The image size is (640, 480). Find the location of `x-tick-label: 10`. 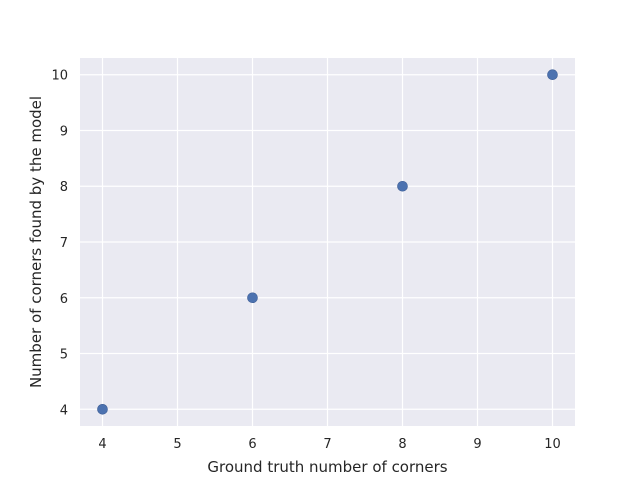

x-tick-label: 10 is located at coordinates (552, 444).